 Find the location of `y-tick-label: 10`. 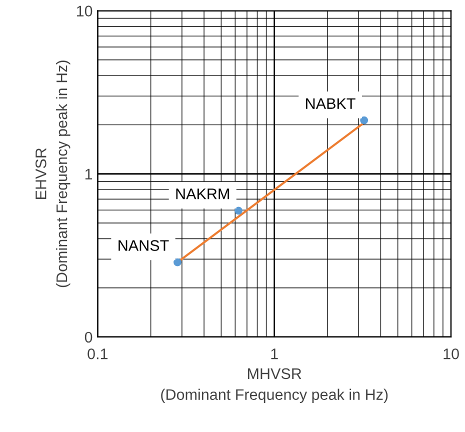

y-tick-label: 10 is located at coordinates (84, 11).